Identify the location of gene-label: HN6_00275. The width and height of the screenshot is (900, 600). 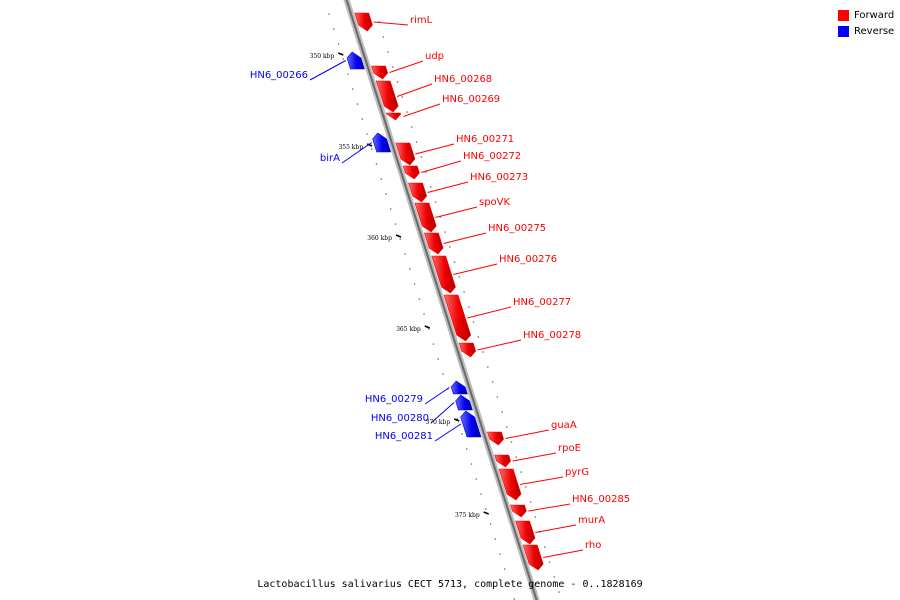
(517, 228).